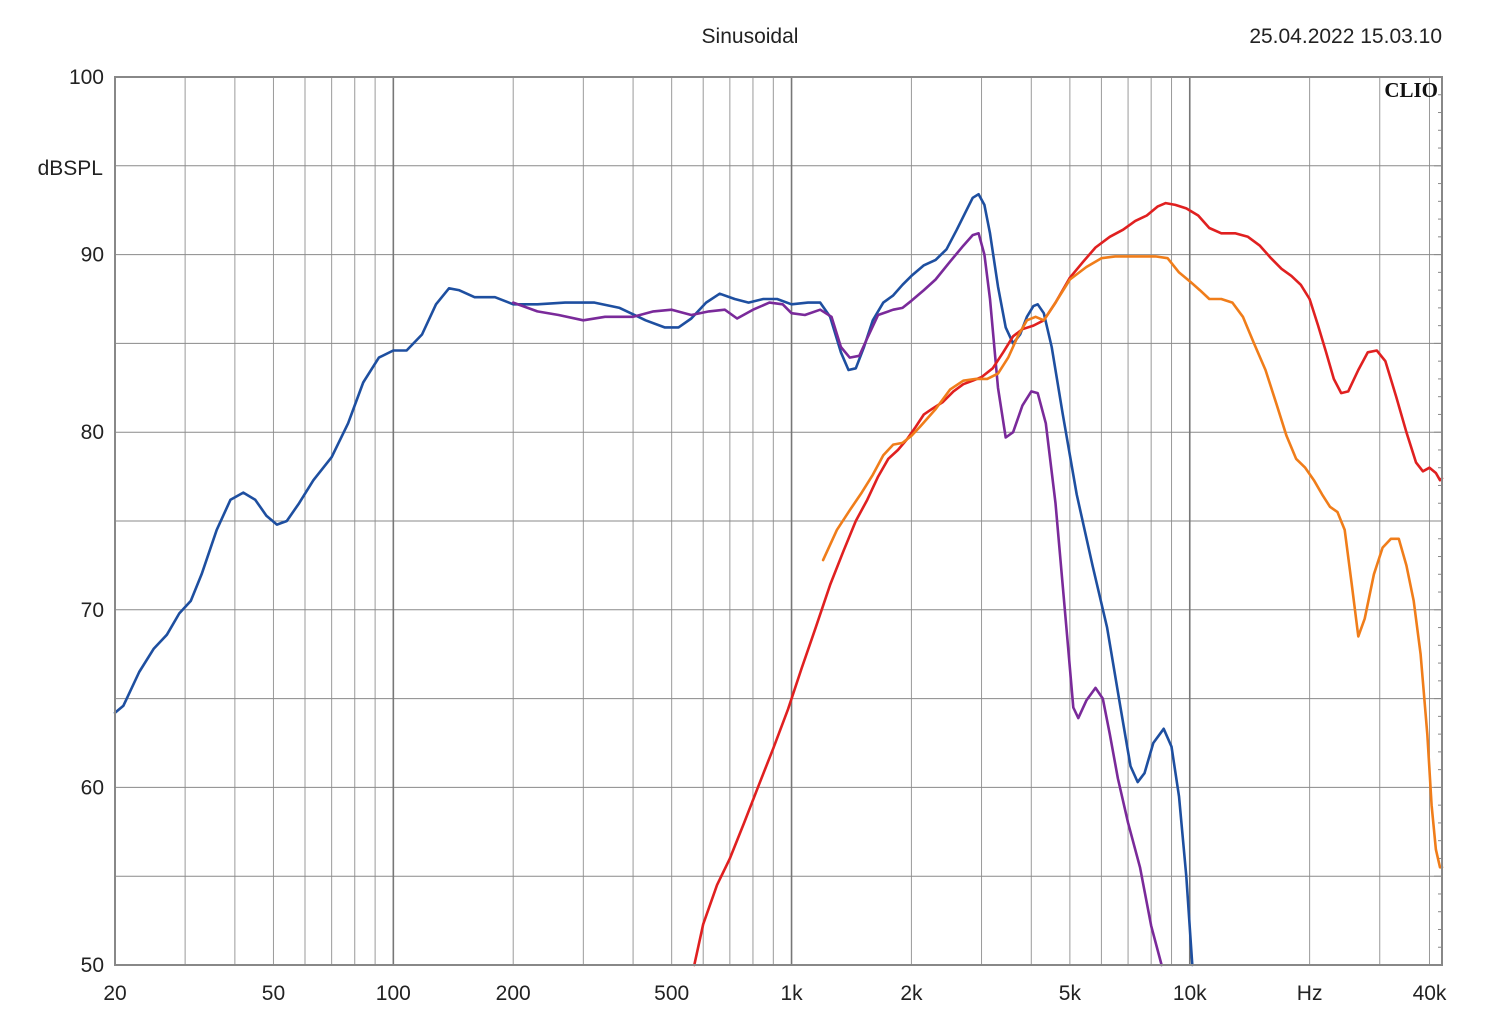 The width and height of the screenshot is (1500, 1028). I want to click on x-tick-label: 40k, so click(1430, 993).